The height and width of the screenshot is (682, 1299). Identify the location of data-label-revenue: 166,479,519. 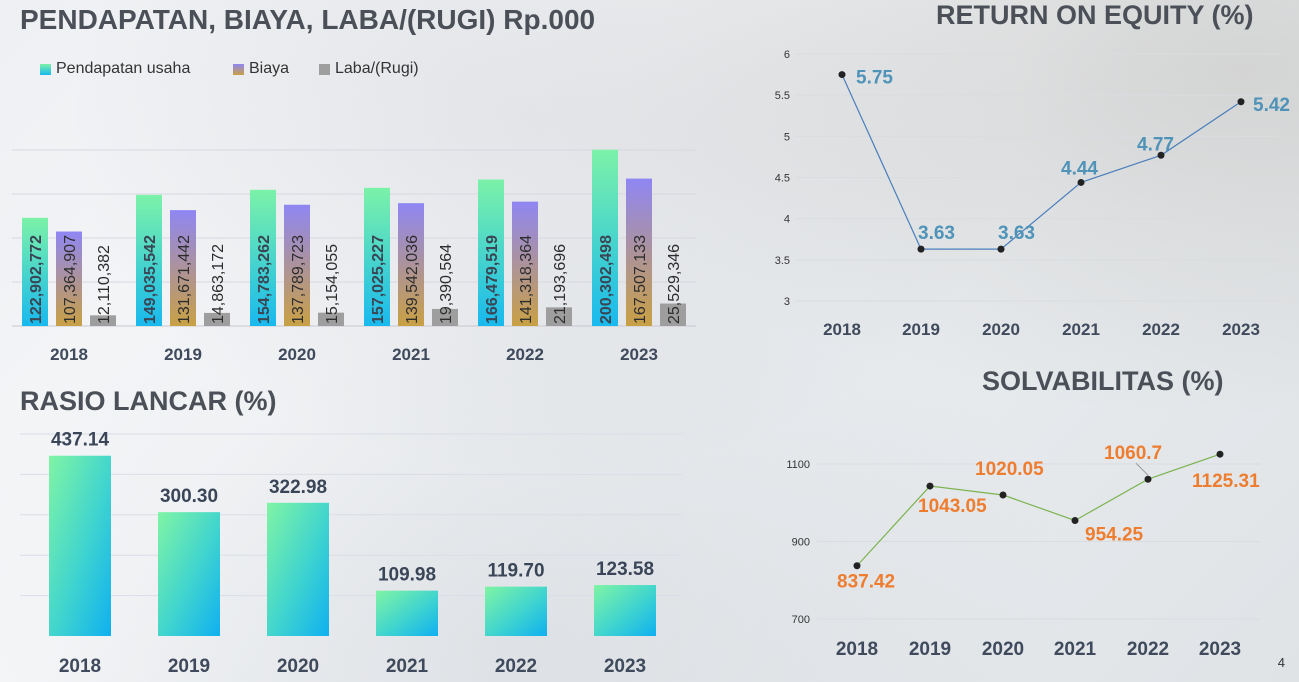
(492, 279).